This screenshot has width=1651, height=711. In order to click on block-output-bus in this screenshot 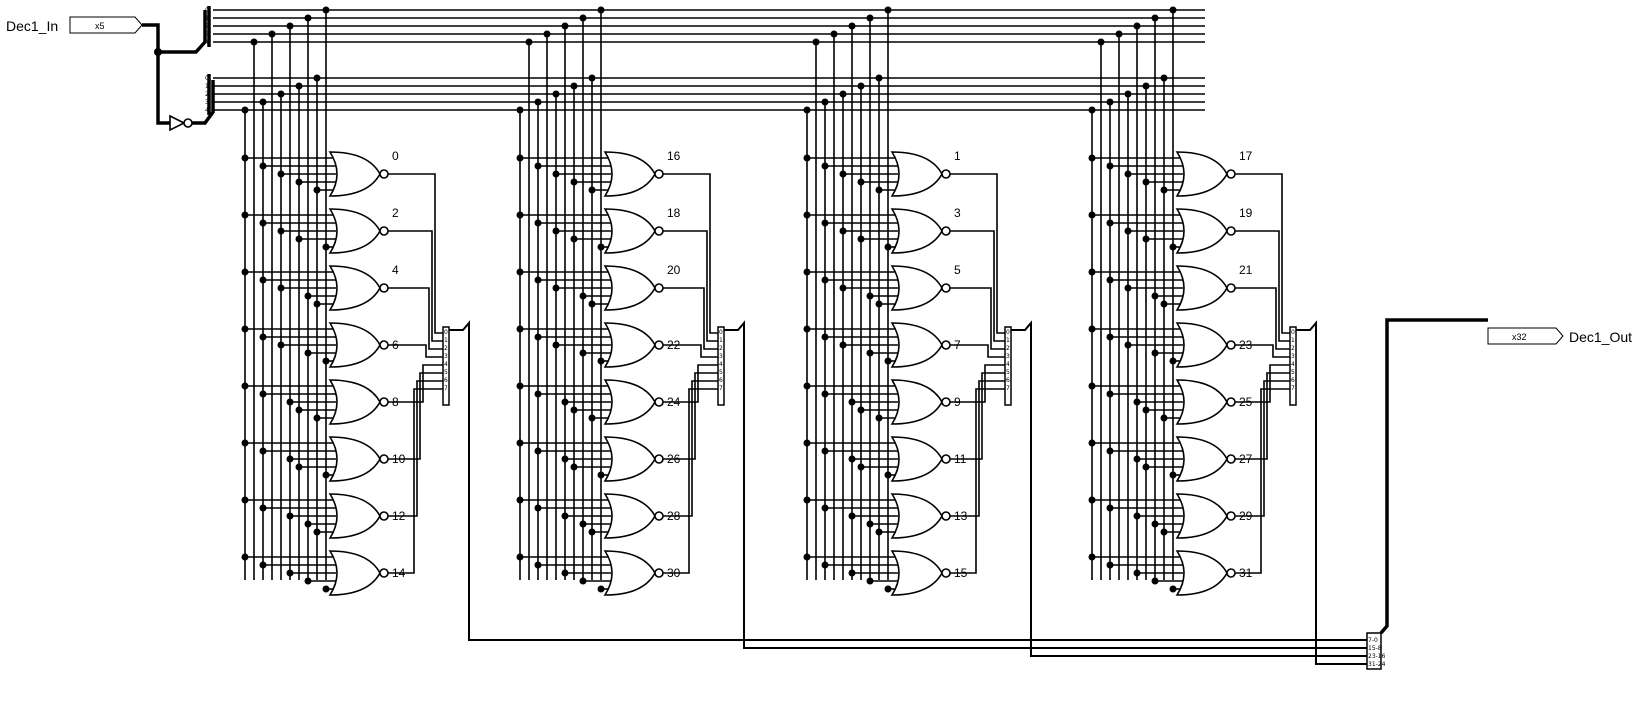, I will do `click(1189, 488)`.